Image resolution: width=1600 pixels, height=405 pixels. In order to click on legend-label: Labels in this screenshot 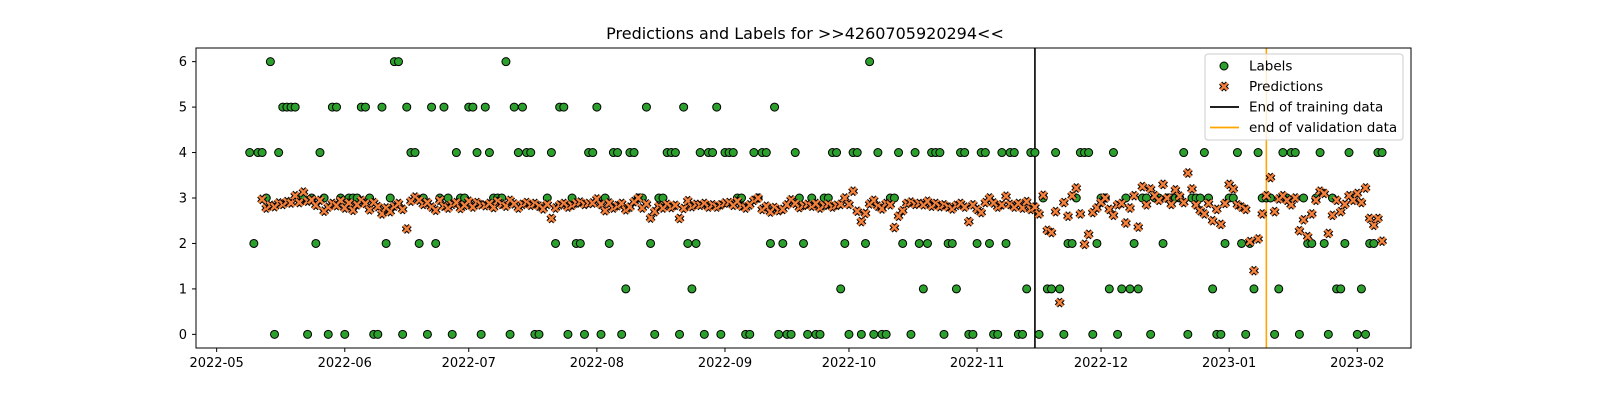, I will do `click(1270, 67)`.